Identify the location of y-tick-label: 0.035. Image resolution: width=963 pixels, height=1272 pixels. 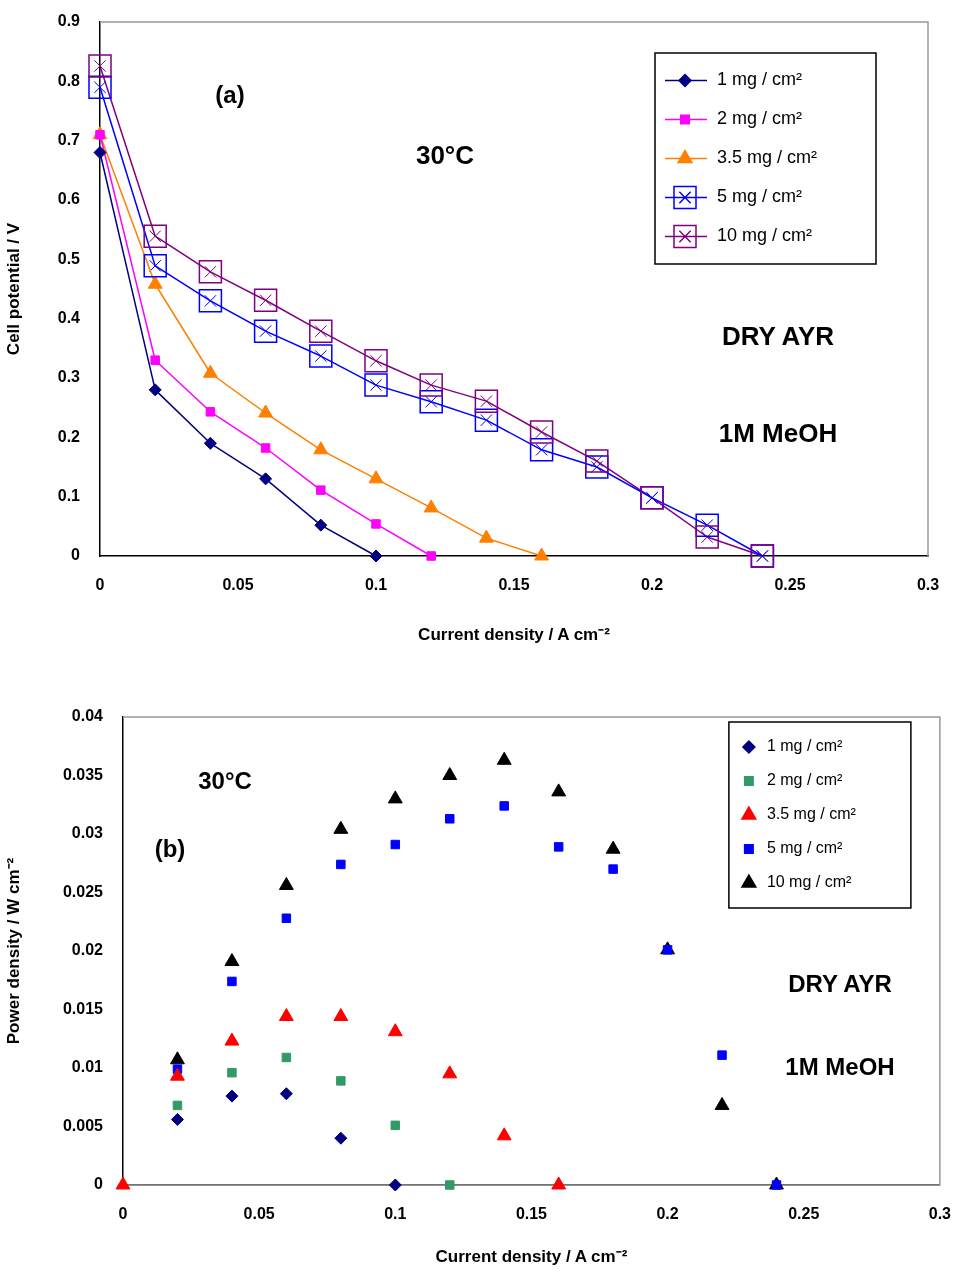
(83, 774).